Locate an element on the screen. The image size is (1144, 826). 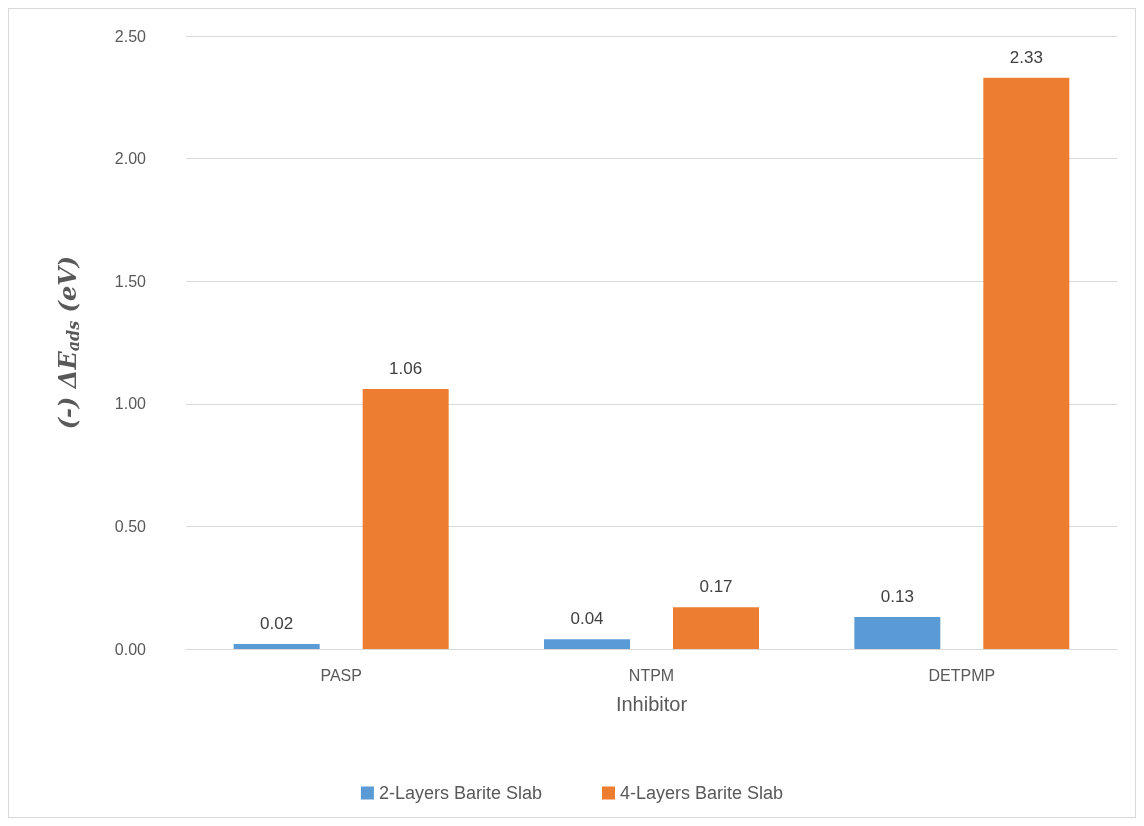
x-tick-label: PASP is located at coordinates (341, 675).